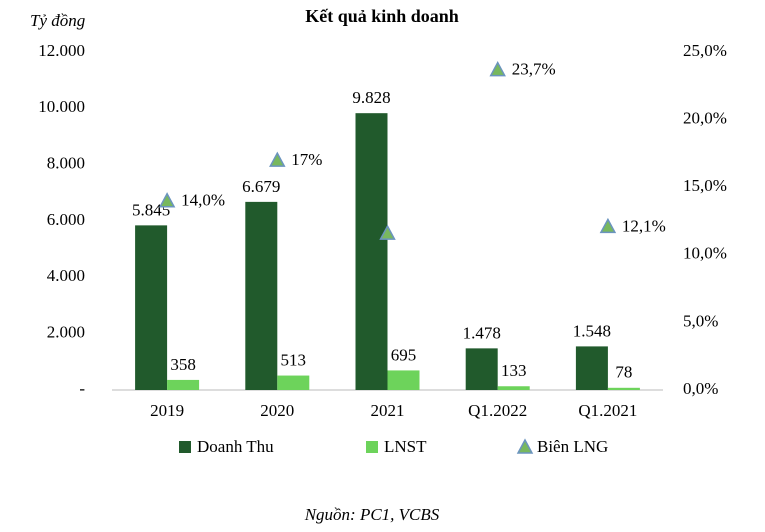  I want to click on data-label: 6.679, so click(261, 186).